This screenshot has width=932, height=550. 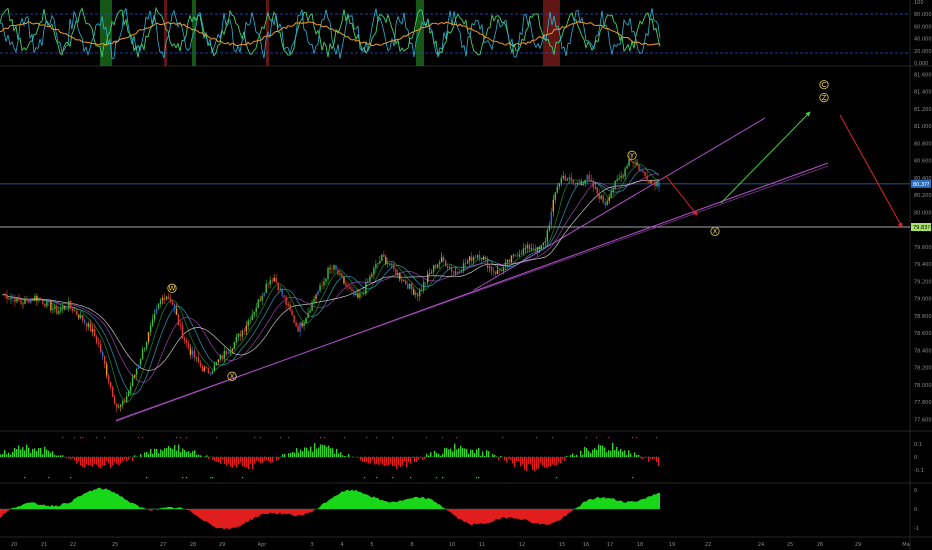 I want to click on price-tick-label: 80.400, so click(x=923, y=179).